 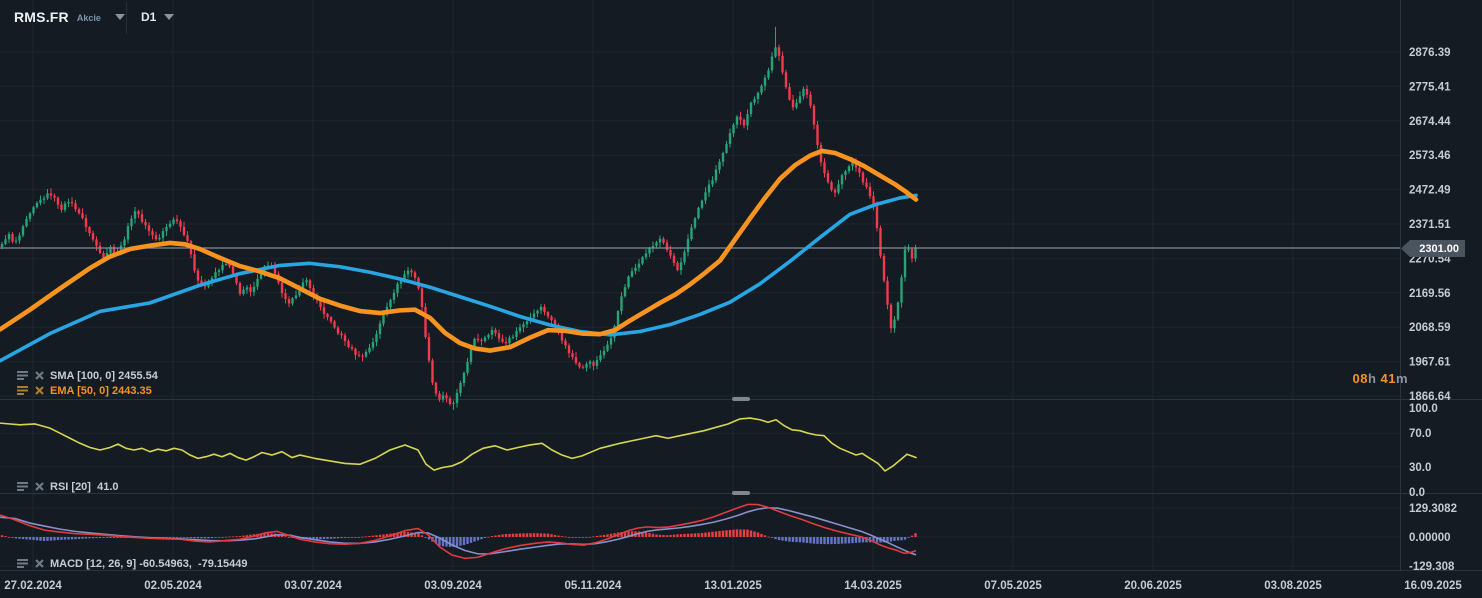 I want to click on symbol-header: RMS.FR Akcie, so click(x=69, y=17).